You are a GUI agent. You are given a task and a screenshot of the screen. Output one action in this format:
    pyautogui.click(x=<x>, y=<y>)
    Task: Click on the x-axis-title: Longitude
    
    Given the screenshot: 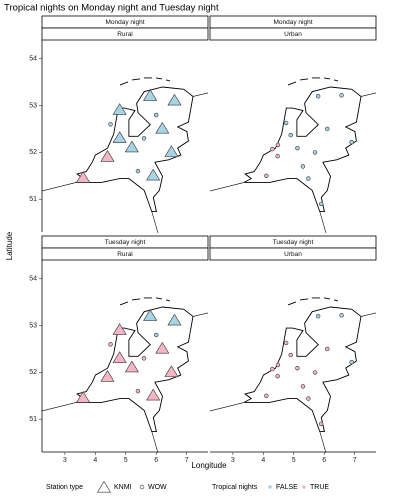 What is the action you would take?
    pyautogui.click(x=209, y=465)
    